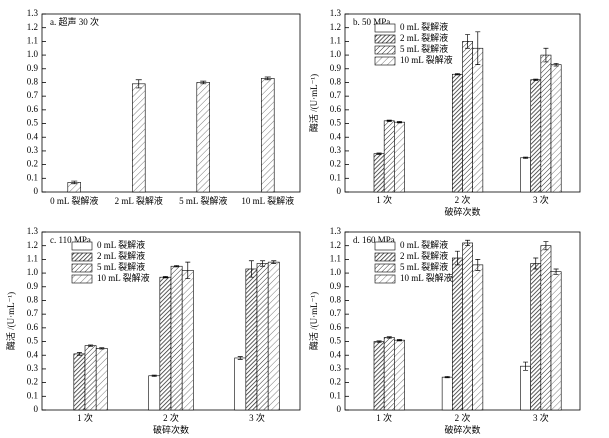 The width and height of the screenshot is (609, 438). I want to click on y-tick-label: 0.9, so click(336, 286).